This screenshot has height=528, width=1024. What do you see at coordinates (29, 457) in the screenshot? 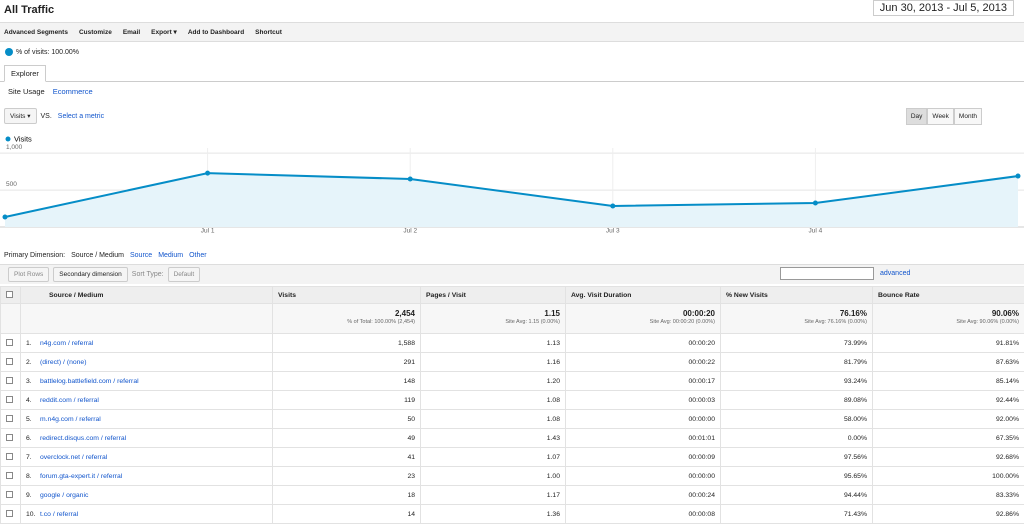
I see `row-rank: 7.` at bounding box center [29, 457].